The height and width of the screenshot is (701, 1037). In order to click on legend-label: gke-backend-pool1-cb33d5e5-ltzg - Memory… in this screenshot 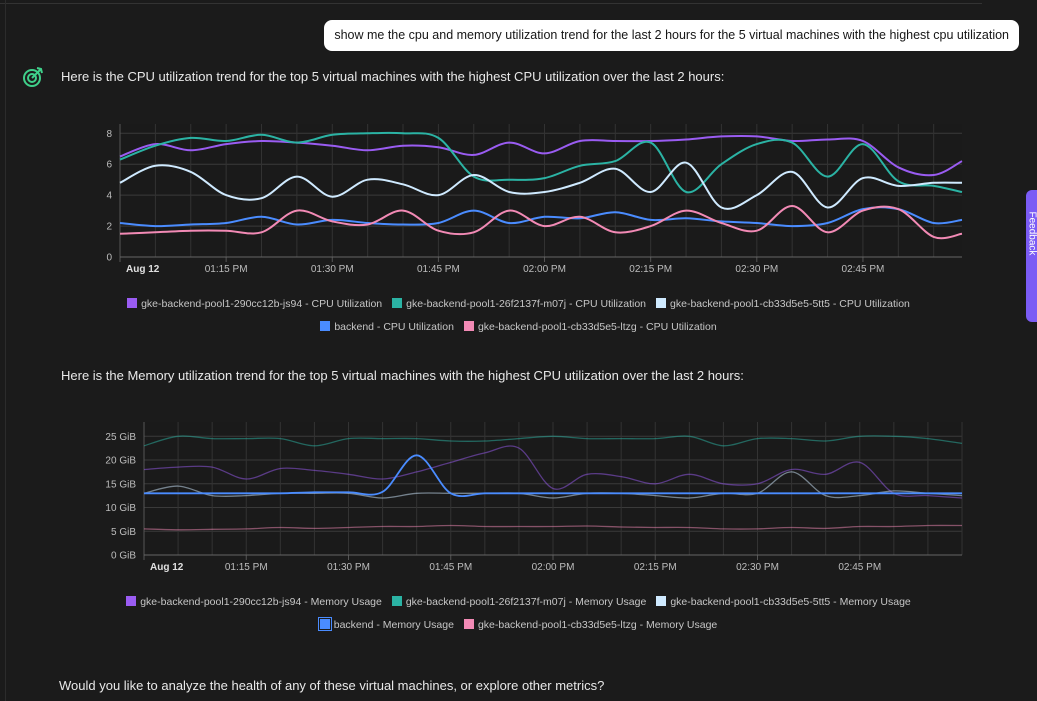, I will do `click(597, 625)`.